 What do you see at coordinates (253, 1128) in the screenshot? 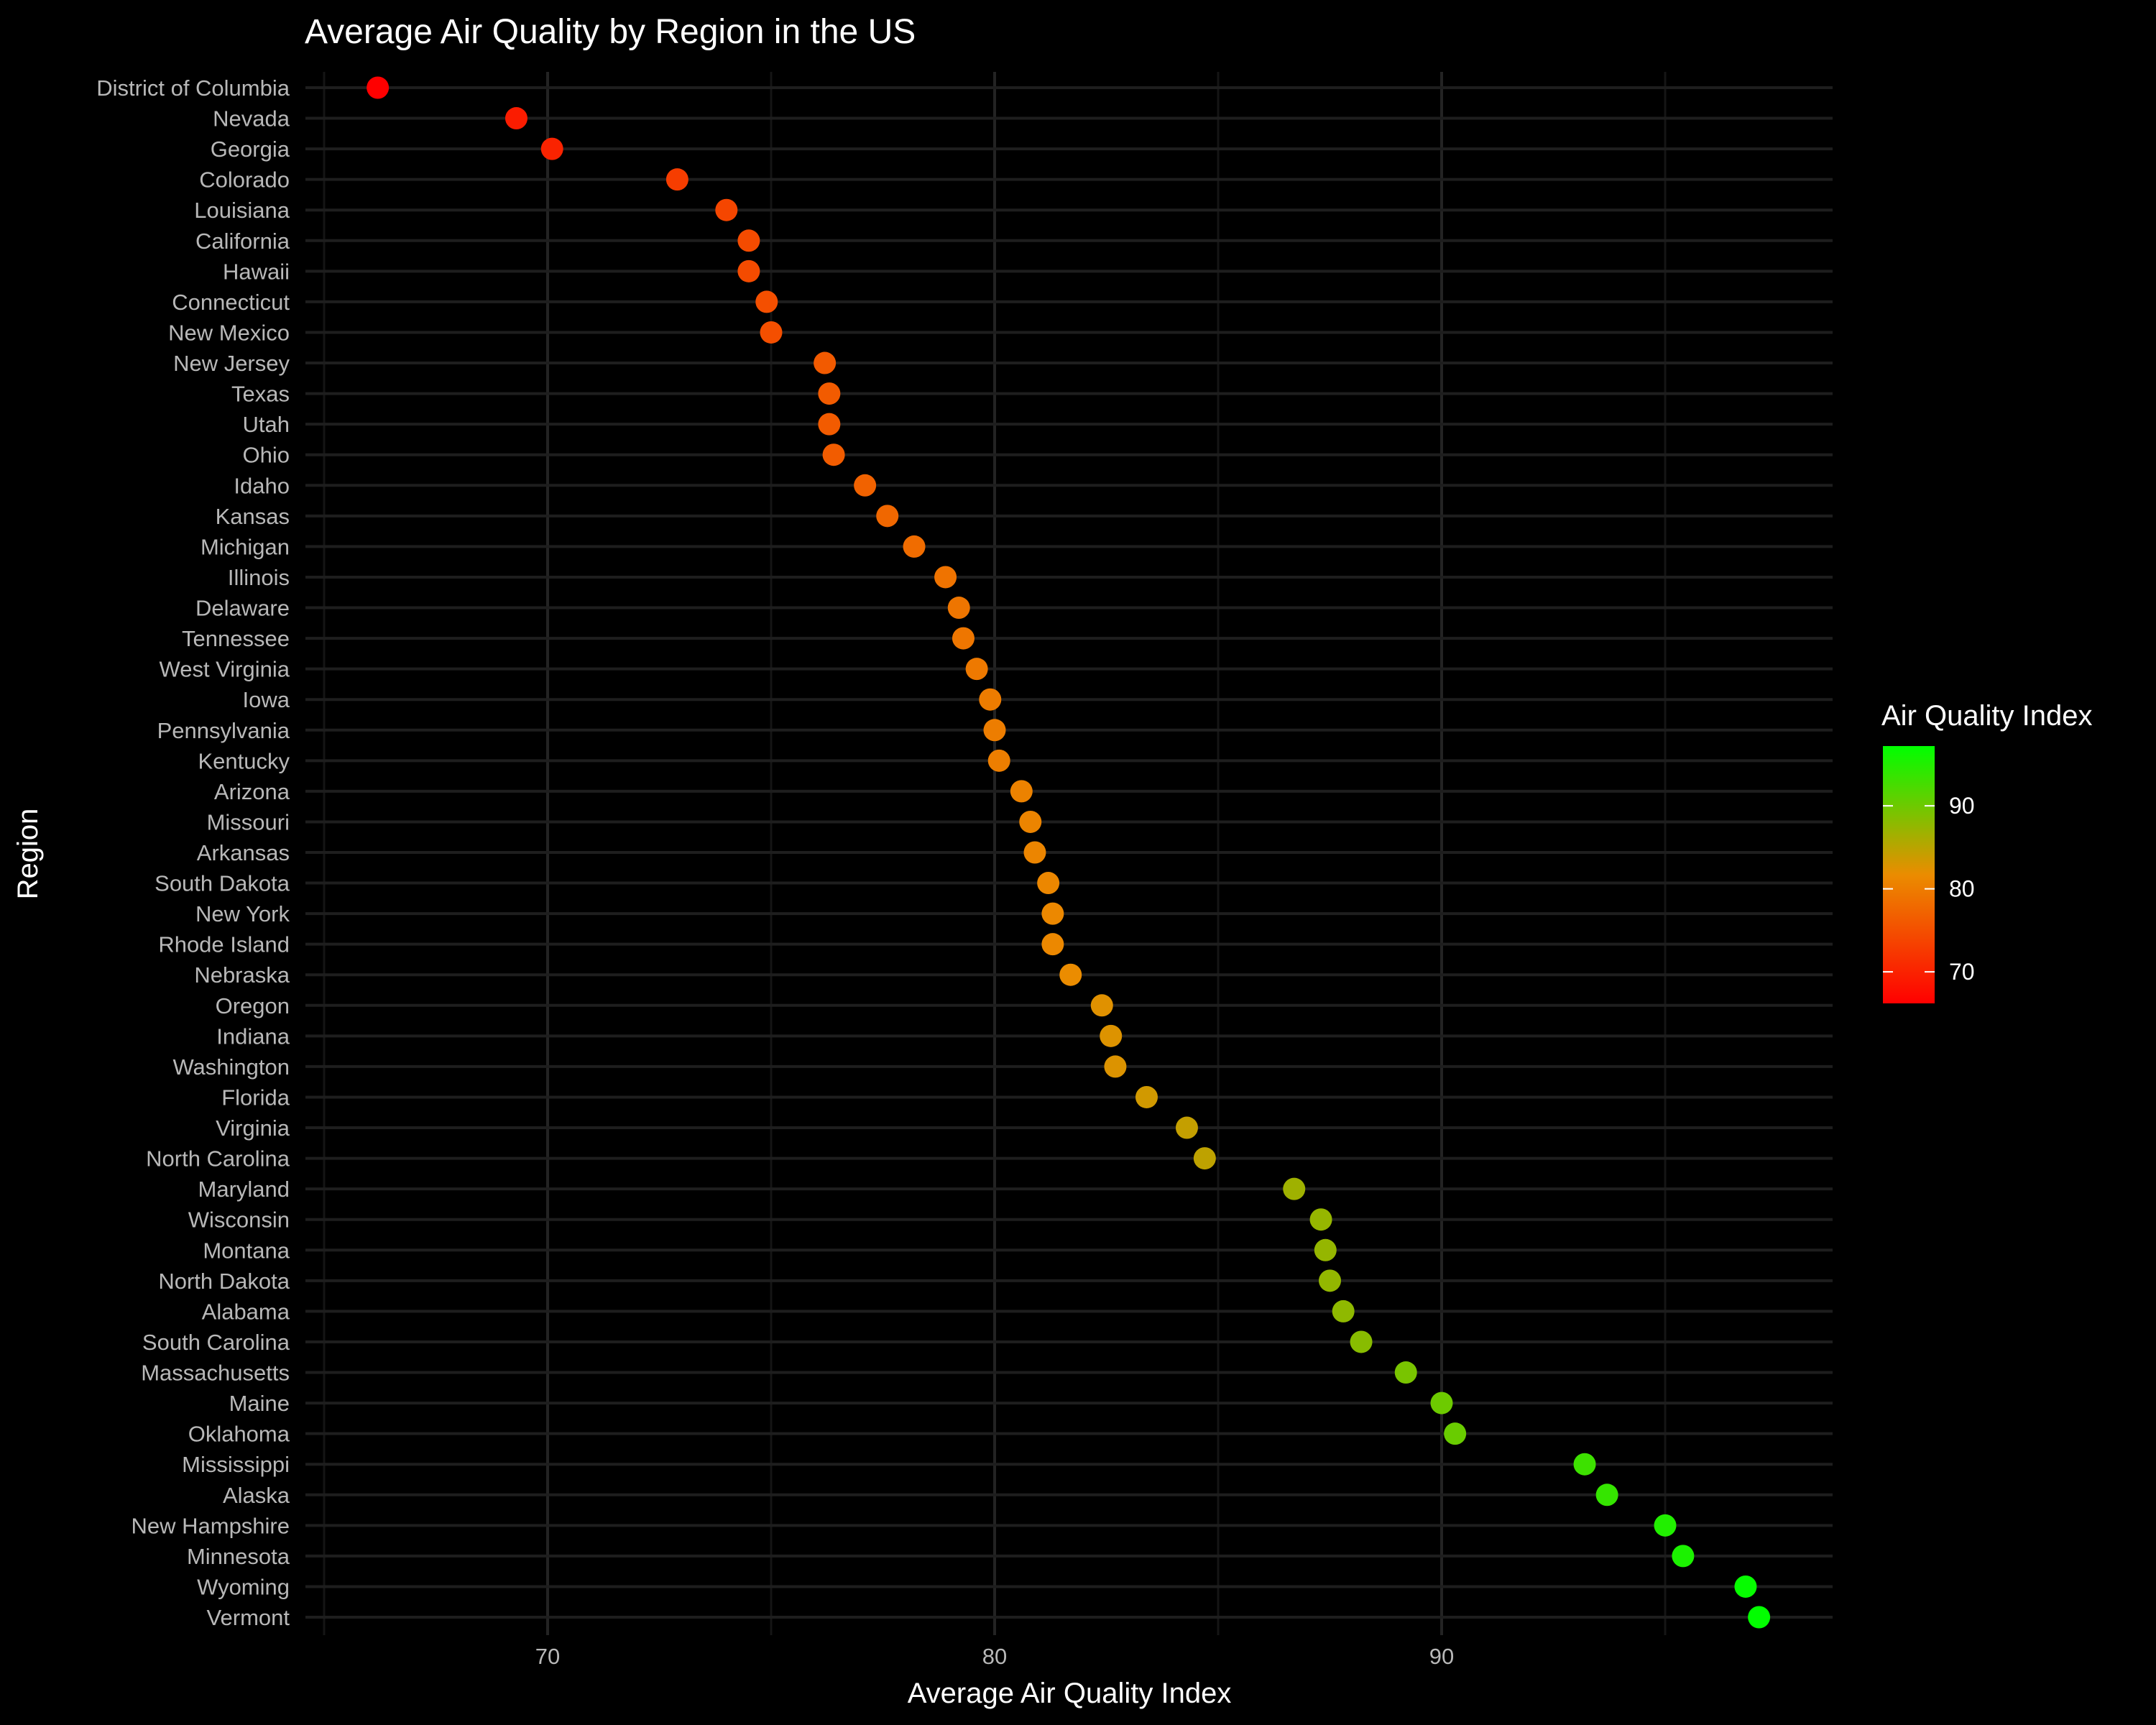
I see `y-tick-label: Virginia` at bounding box center [253, 1128].